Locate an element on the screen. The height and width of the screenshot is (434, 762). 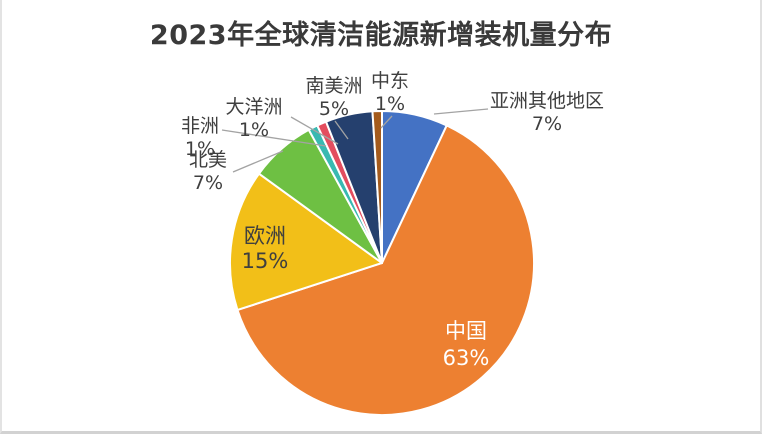
pie-label-europe-pct: 15% is located at coordinates (265, 261).